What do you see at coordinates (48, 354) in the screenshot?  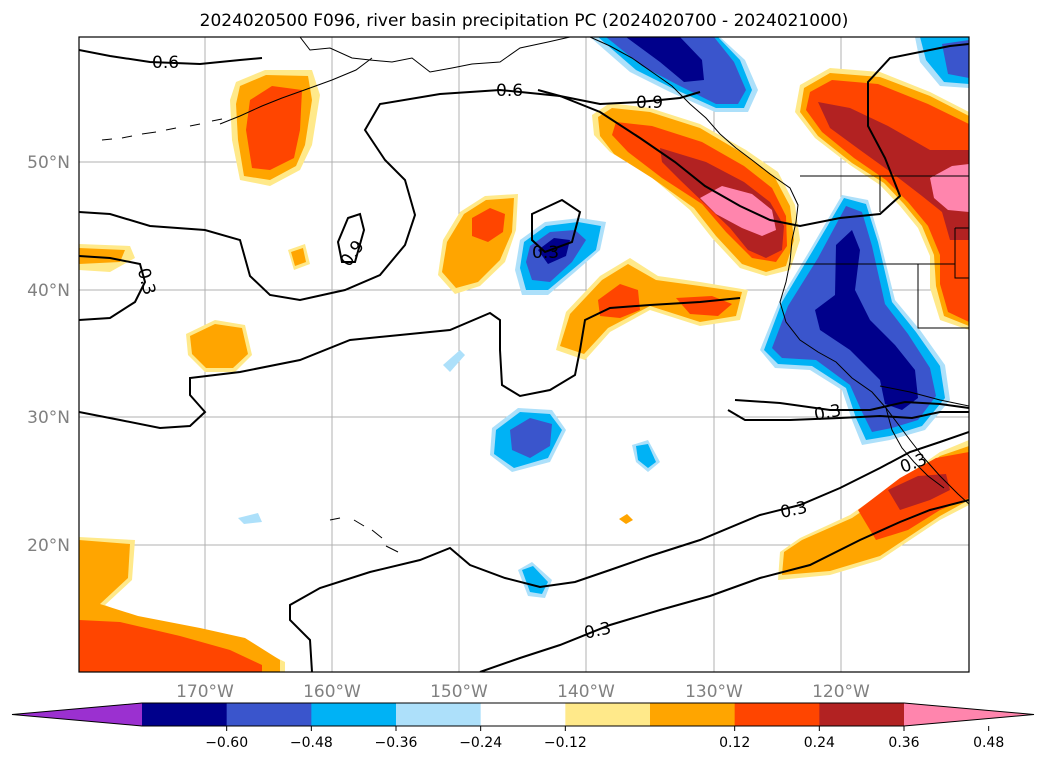 I see `latitude-labels: 50°N 40°N 30°N 20°N` at bounding box center [48, 354].